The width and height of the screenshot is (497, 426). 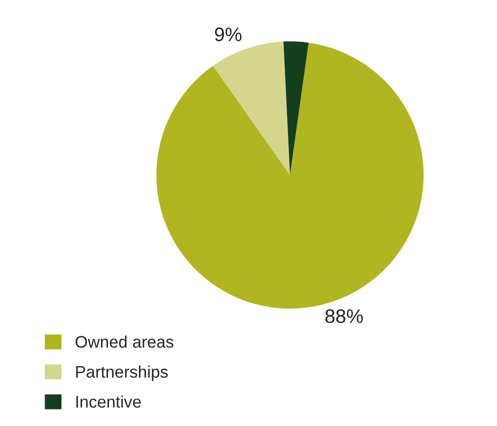 I want to click on data-label: 9%, so click(x=228, y=34).